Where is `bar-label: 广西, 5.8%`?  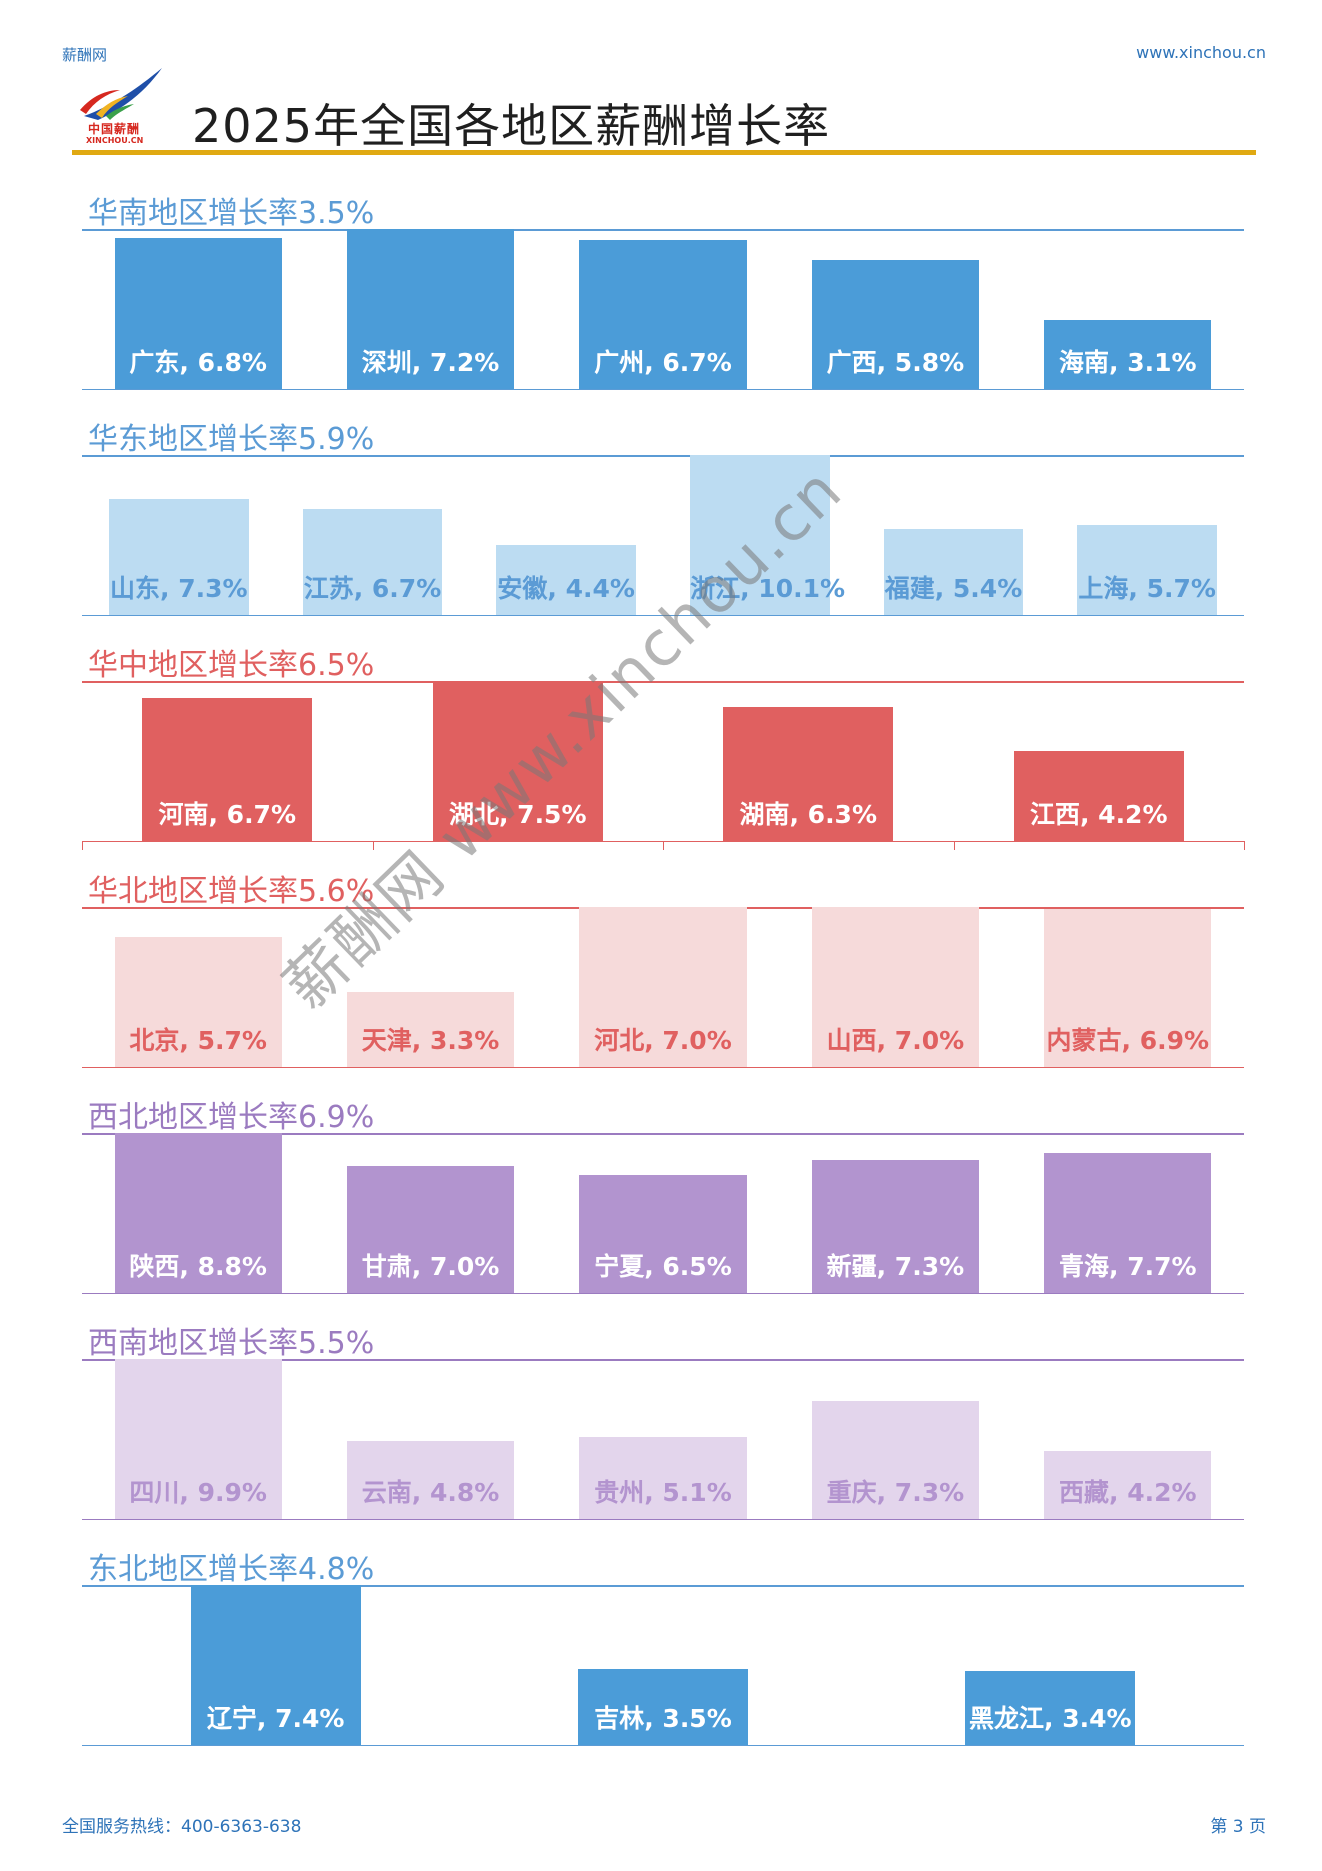
bar-label: 广西, 5.8% is located at coordinates (895, 362).